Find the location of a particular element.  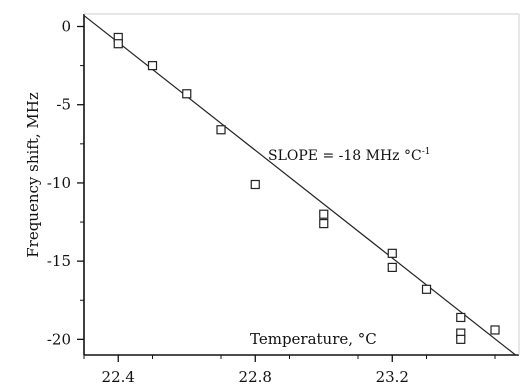

x-tick-label: 22.8 is located at coordinates (255, 377).